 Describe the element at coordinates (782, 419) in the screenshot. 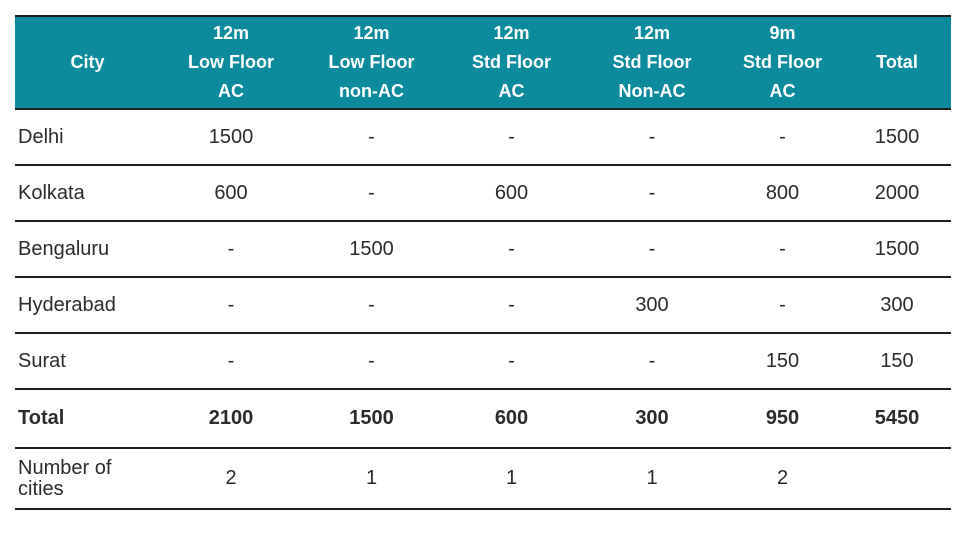

I see `total-cell: 950` at that location.